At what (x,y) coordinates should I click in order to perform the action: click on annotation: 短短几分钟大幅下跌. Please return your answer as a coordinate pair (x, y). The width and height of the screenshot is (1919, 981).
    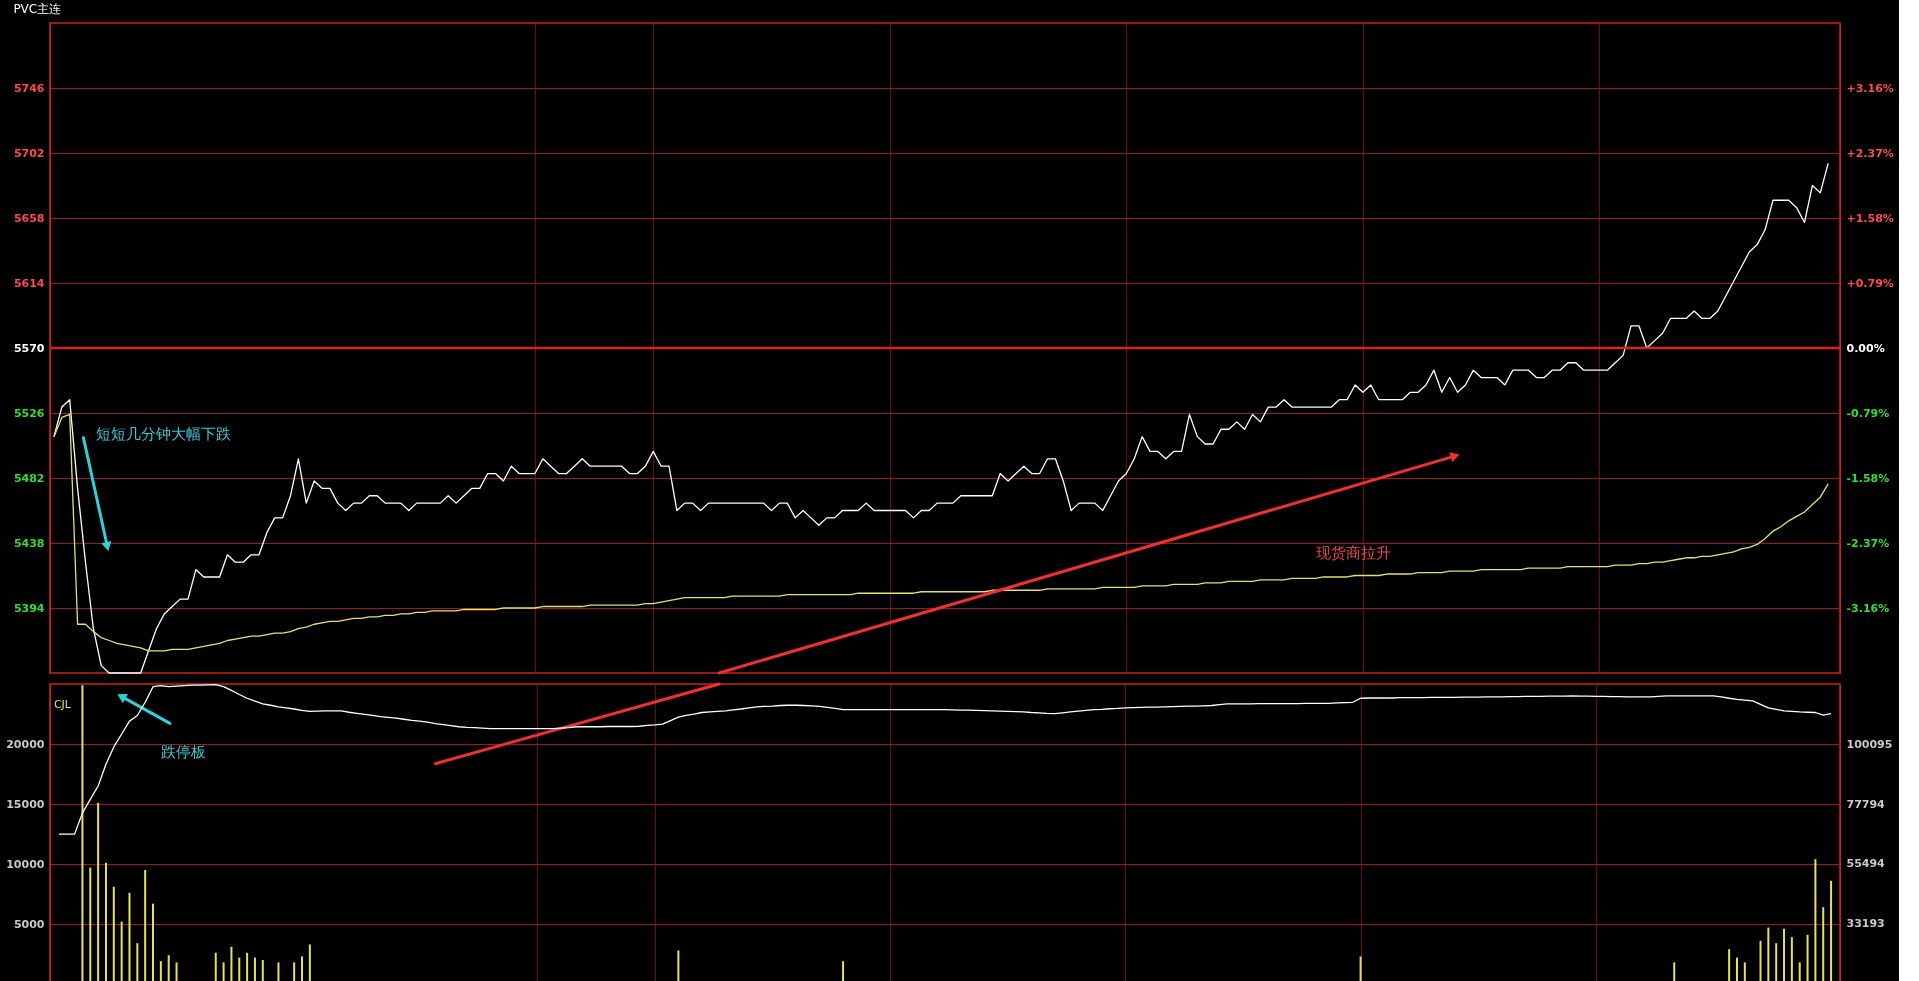
    Looking at the image, I should click on (164, 433).